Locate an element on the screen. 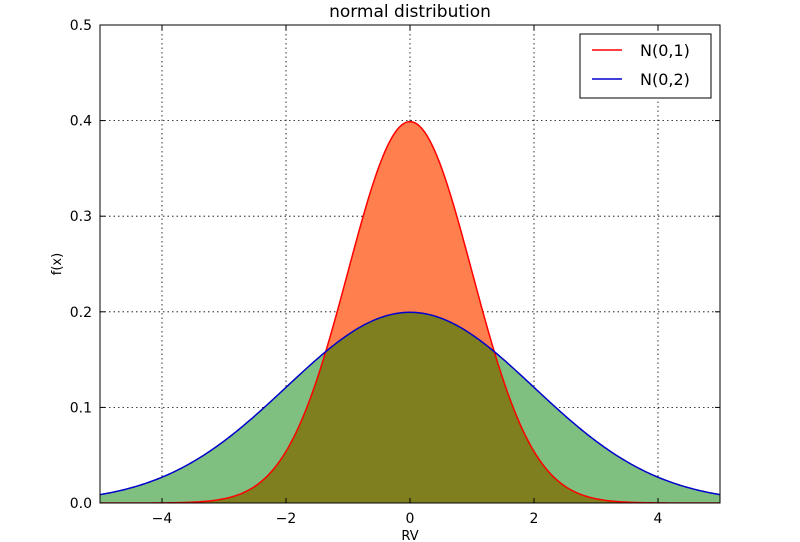 This screenshot has width=800, height=542. legend-label-n02: N(0,2) is located at coordinates (665, 79).